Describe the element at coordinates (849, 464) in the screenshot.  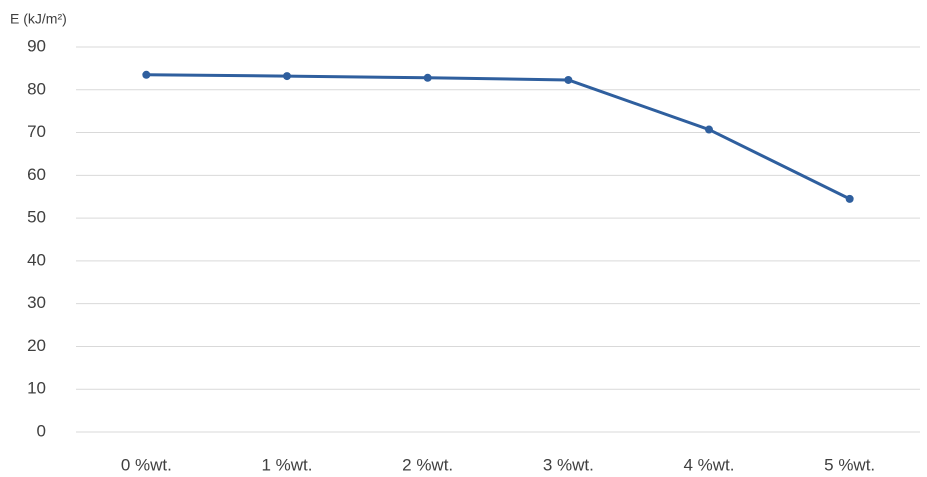
I see `x-tick-label: 5 %wt.` at that location.